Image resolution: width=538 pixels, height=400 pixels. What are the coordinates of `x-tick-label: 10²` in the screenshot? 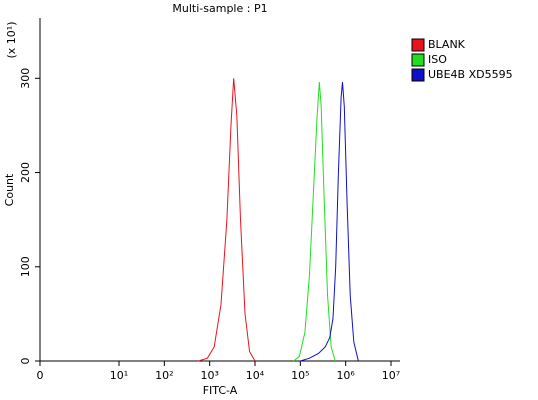 It's located at (164, 375).